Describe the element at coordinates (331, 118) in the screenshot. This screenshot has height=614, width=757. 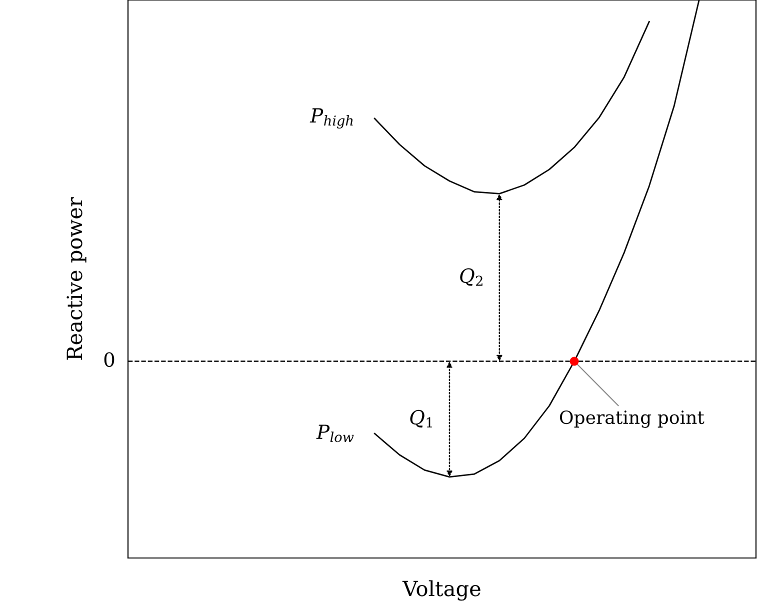
I see `series-label: P$_{high}$` at that location.